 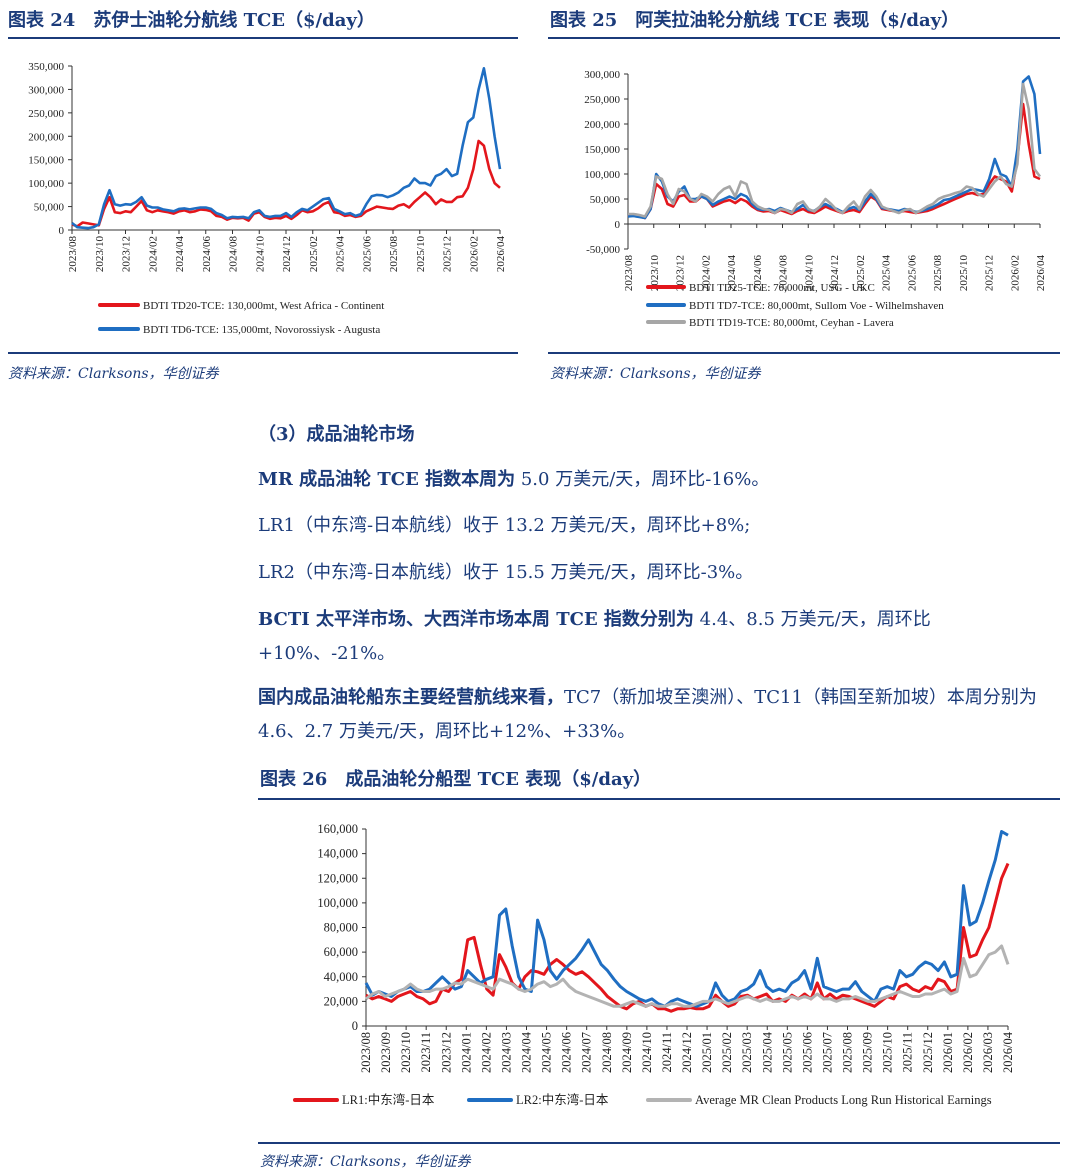 What do you see at coordinates (341, 1001) in the screenshot?
I see `fig26-y-tick-label: 20,000` at bounding box center [341, 1001].